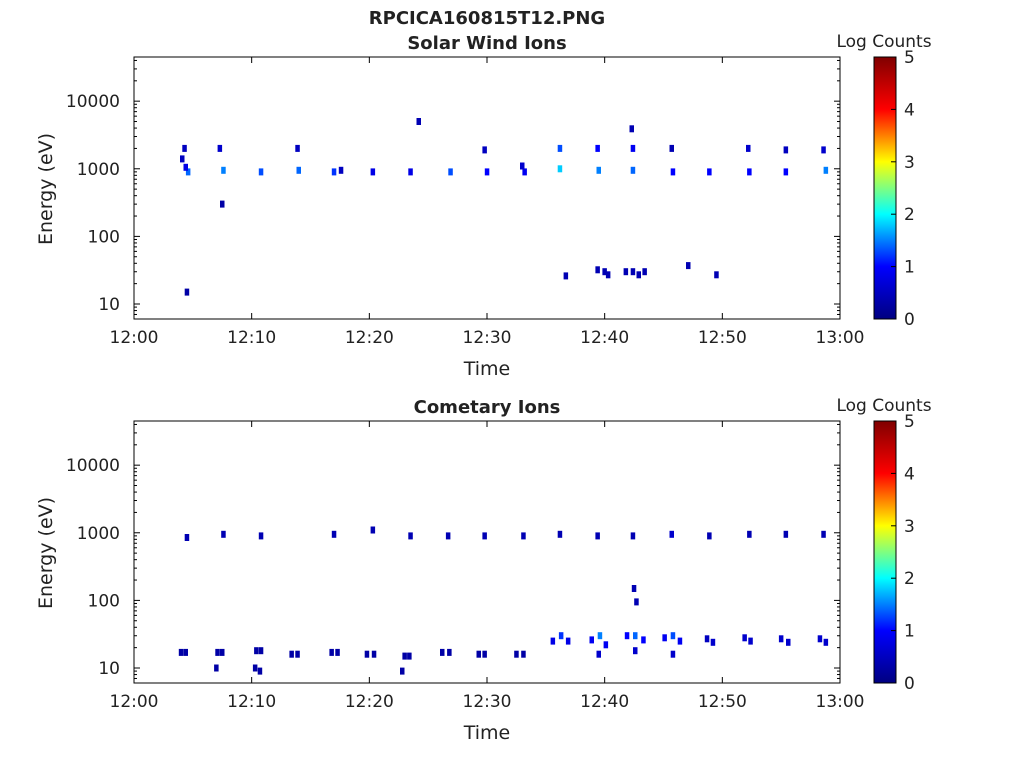 The width and height of the screenshot is (1024, 768). I want to click on colorbar-tick-label: 4, so click(909, 474).